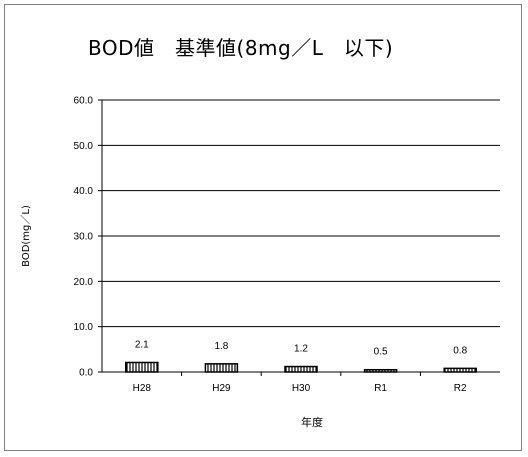  What do you see at coordinates (460, 388) in the screenshot?
I see `x-tick-label-R2: R2` at bounding box center [460, 388].